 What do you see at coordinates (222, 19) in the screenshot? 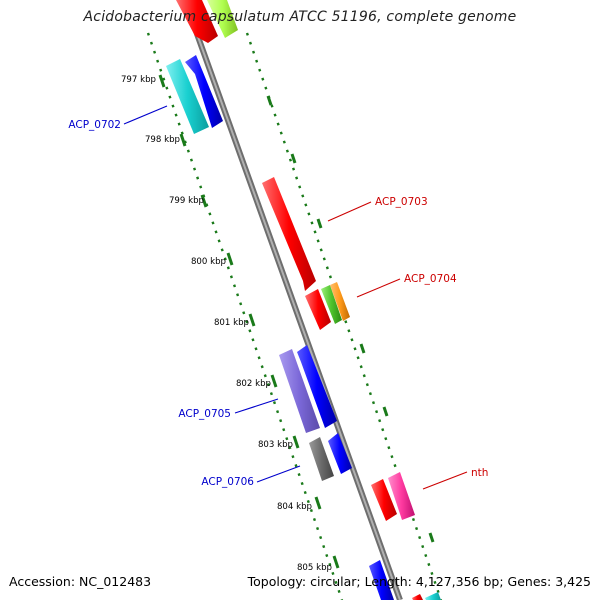
I see `gene-top-lime` at bounding box center [222, 19].